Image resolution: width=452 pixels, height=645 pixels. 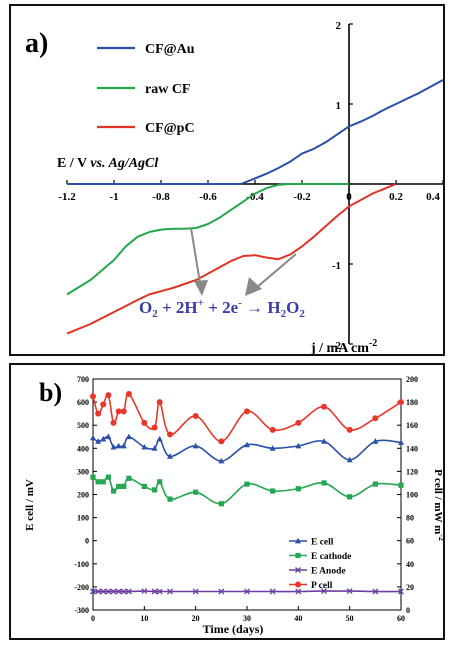 I want to click on y-tick-label-b: 100, so click(x=83, y=518).